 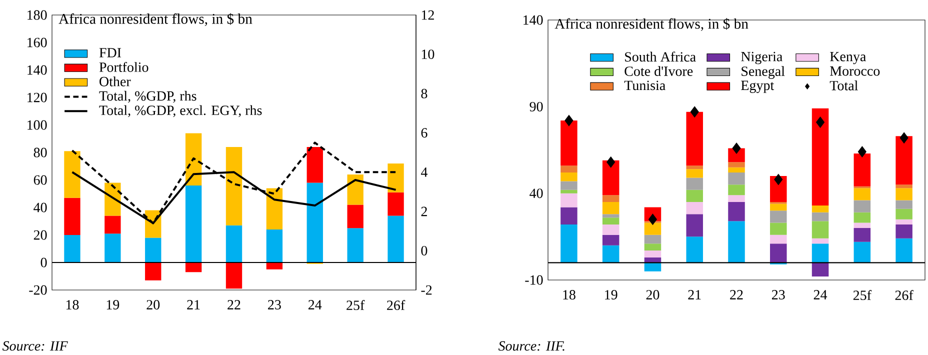 What do you see at coordinates (40, 153) in the screenshot?
I see `y-tick-label: 80` at bounding box center [40, 153].